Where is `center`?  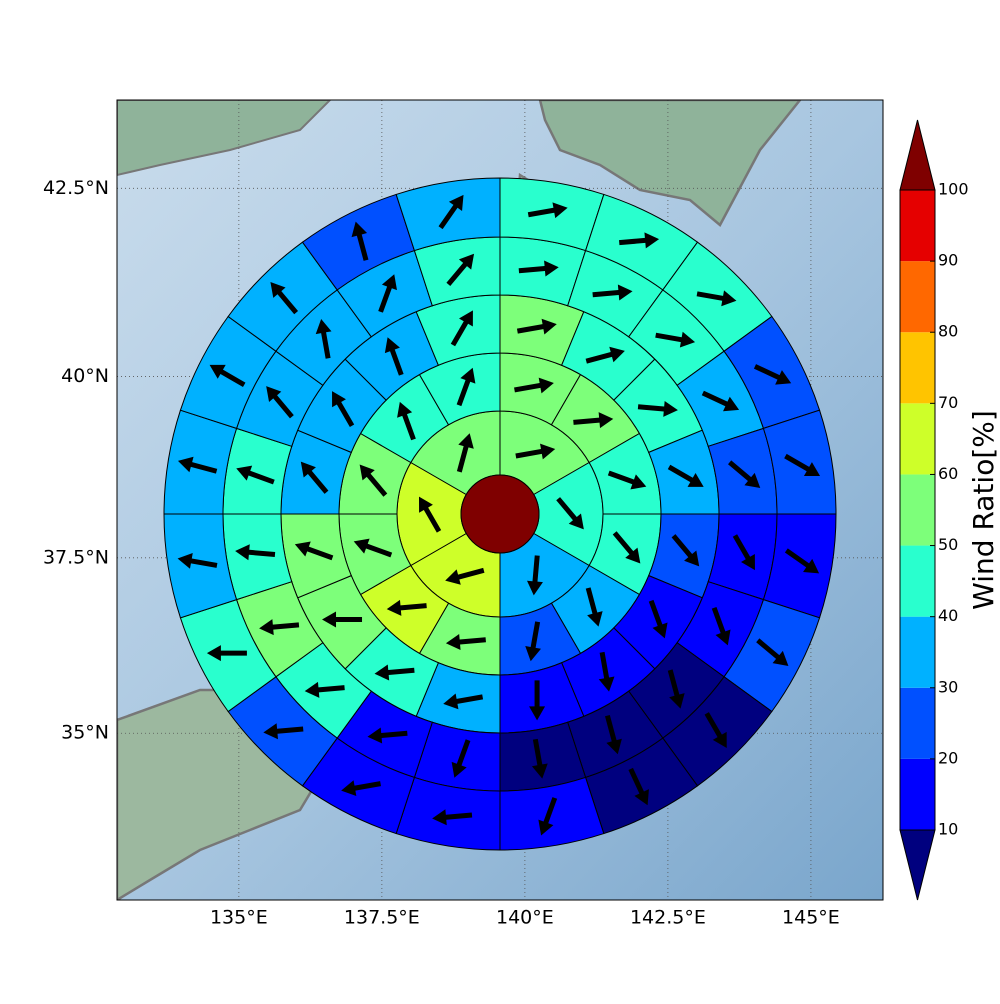
center is located at coordinates (500, 514).